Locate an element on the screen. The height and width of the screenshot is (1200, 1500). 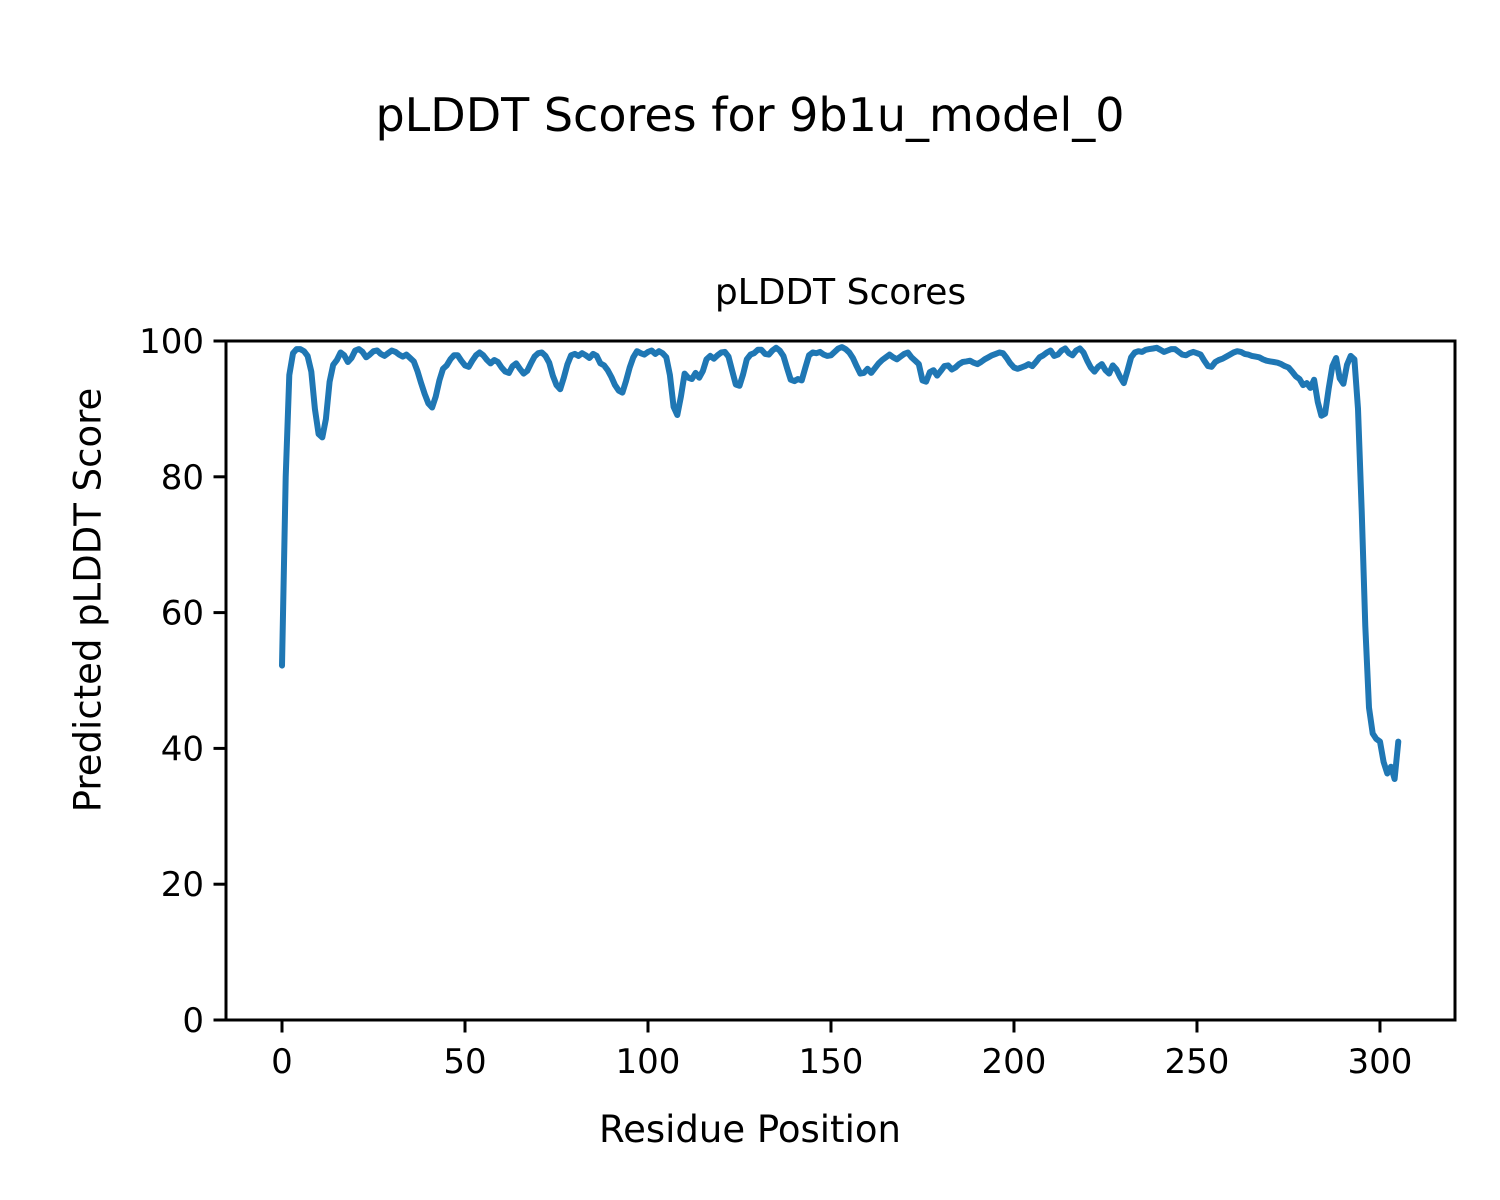
x-axis-label: Residue Position is located at coordinates (750, 1129).